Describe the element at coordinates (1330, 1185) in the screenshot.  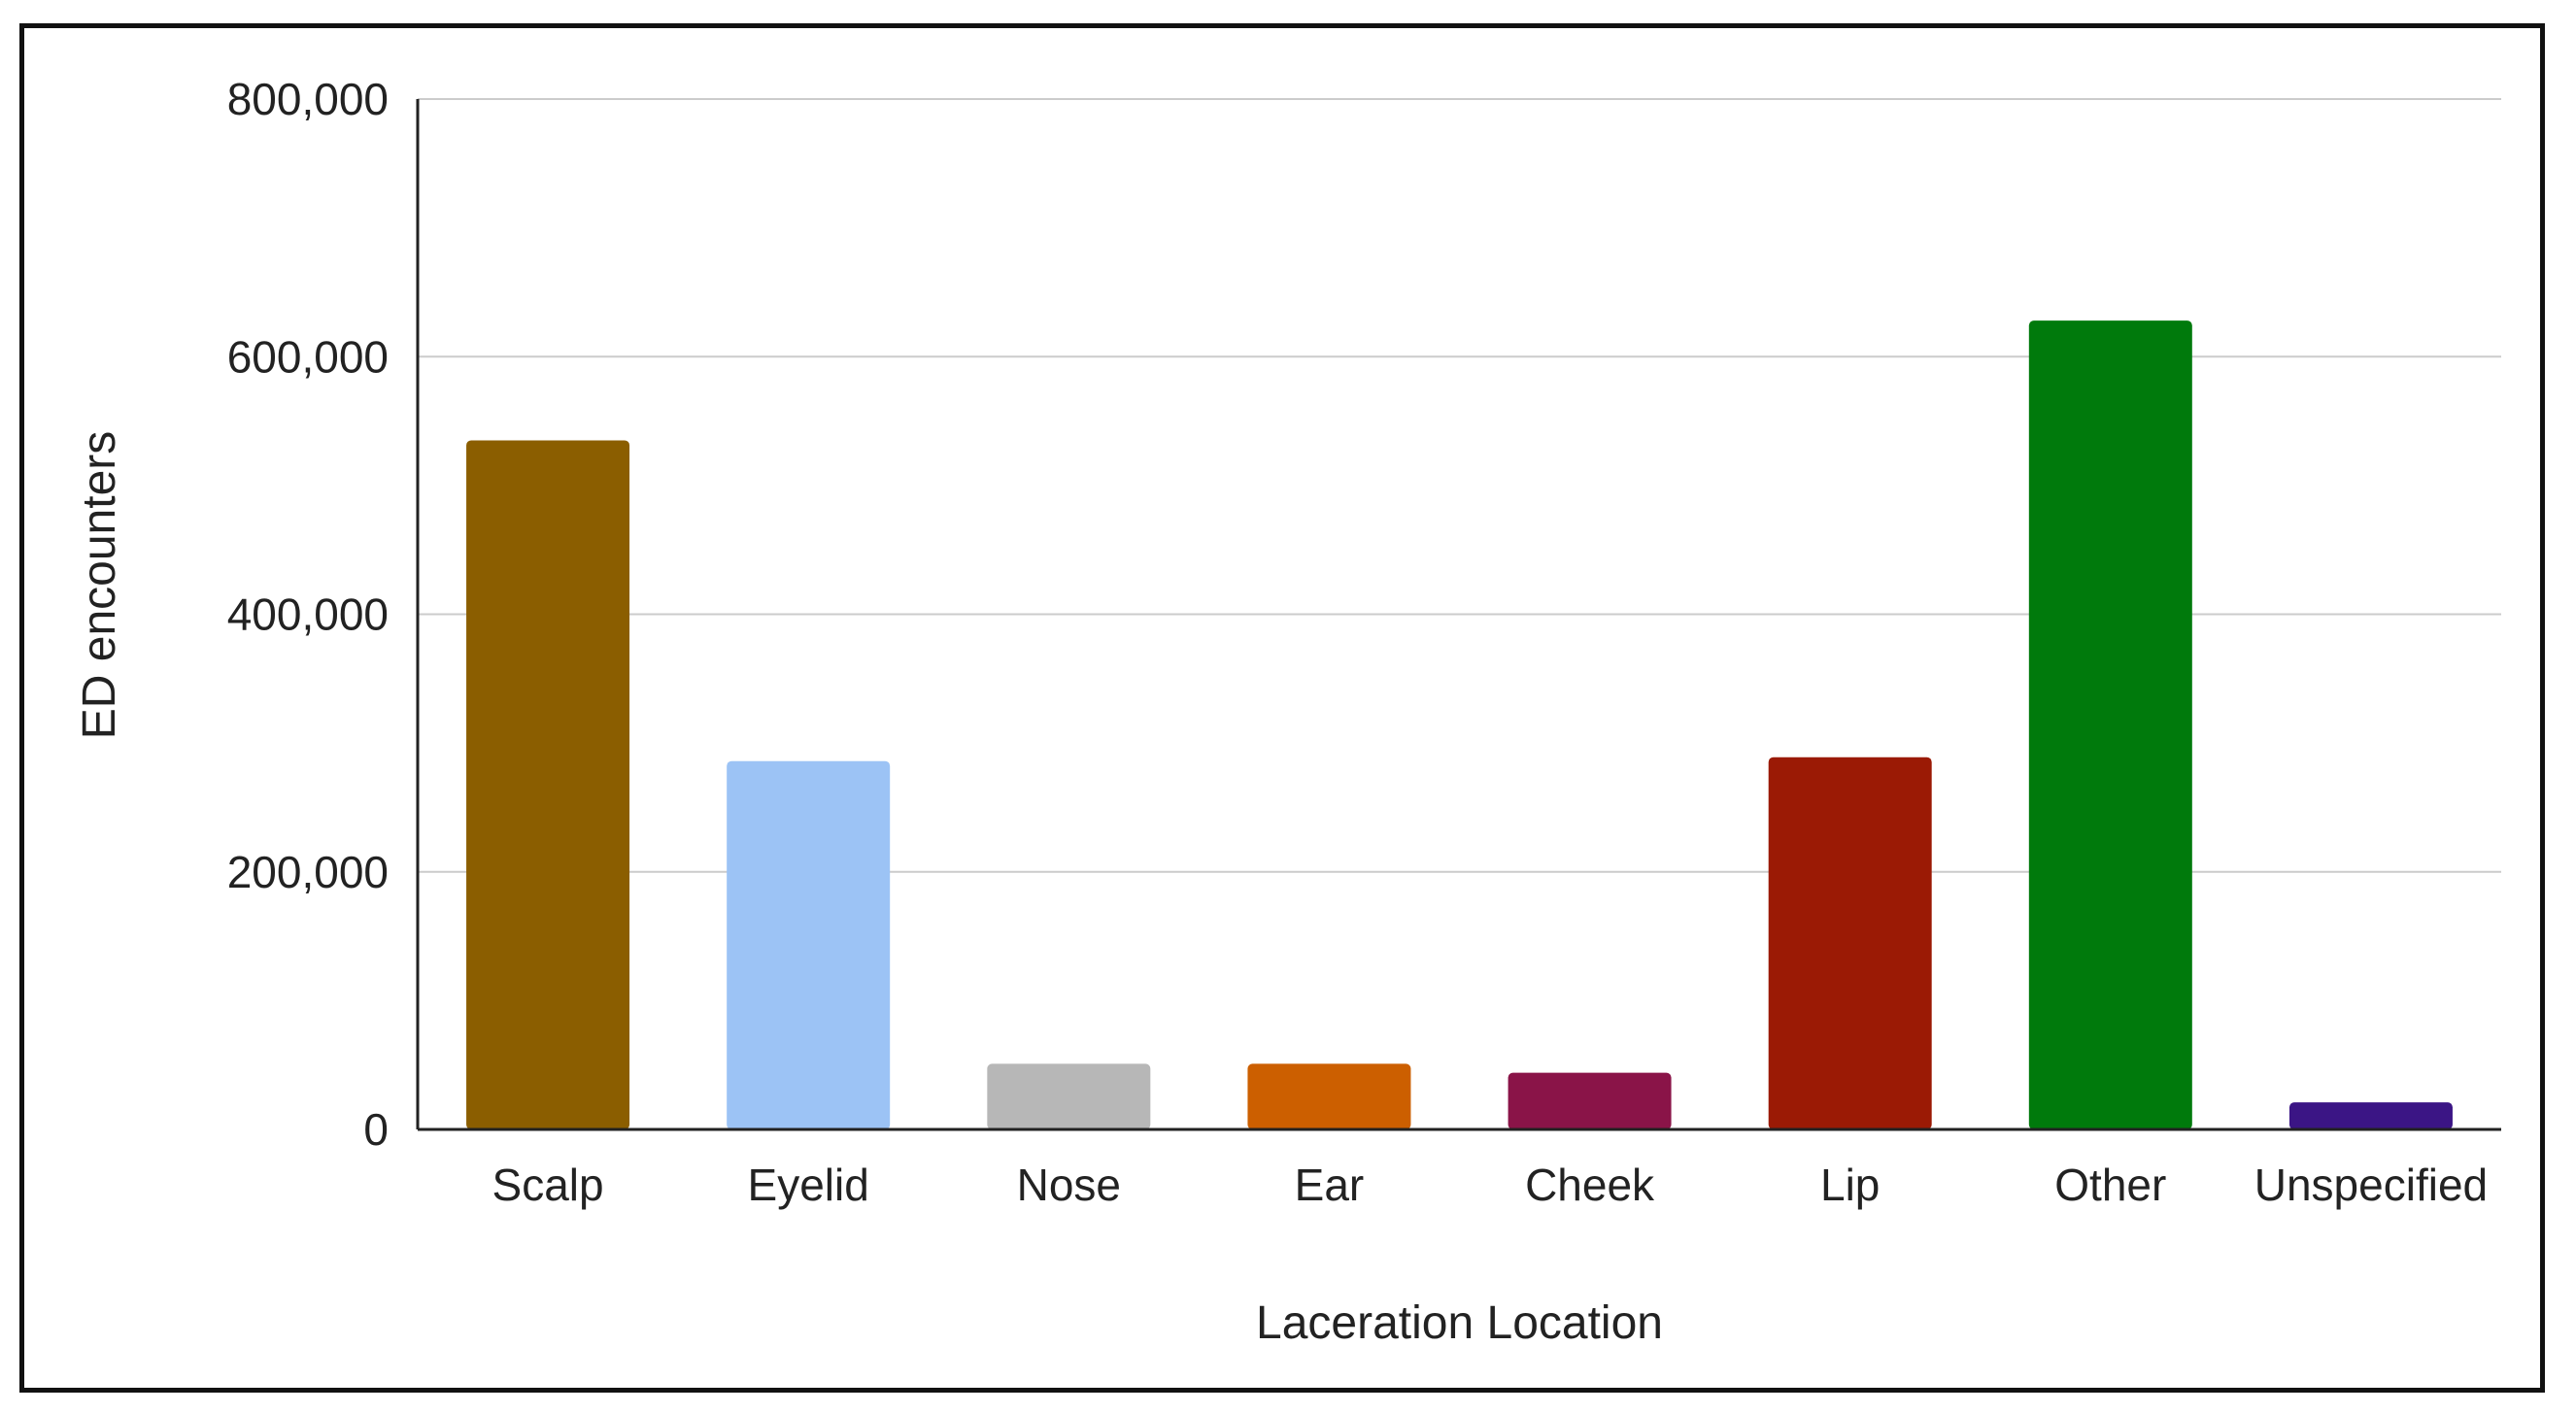
I see `x-tick-label: Ear` at that location.